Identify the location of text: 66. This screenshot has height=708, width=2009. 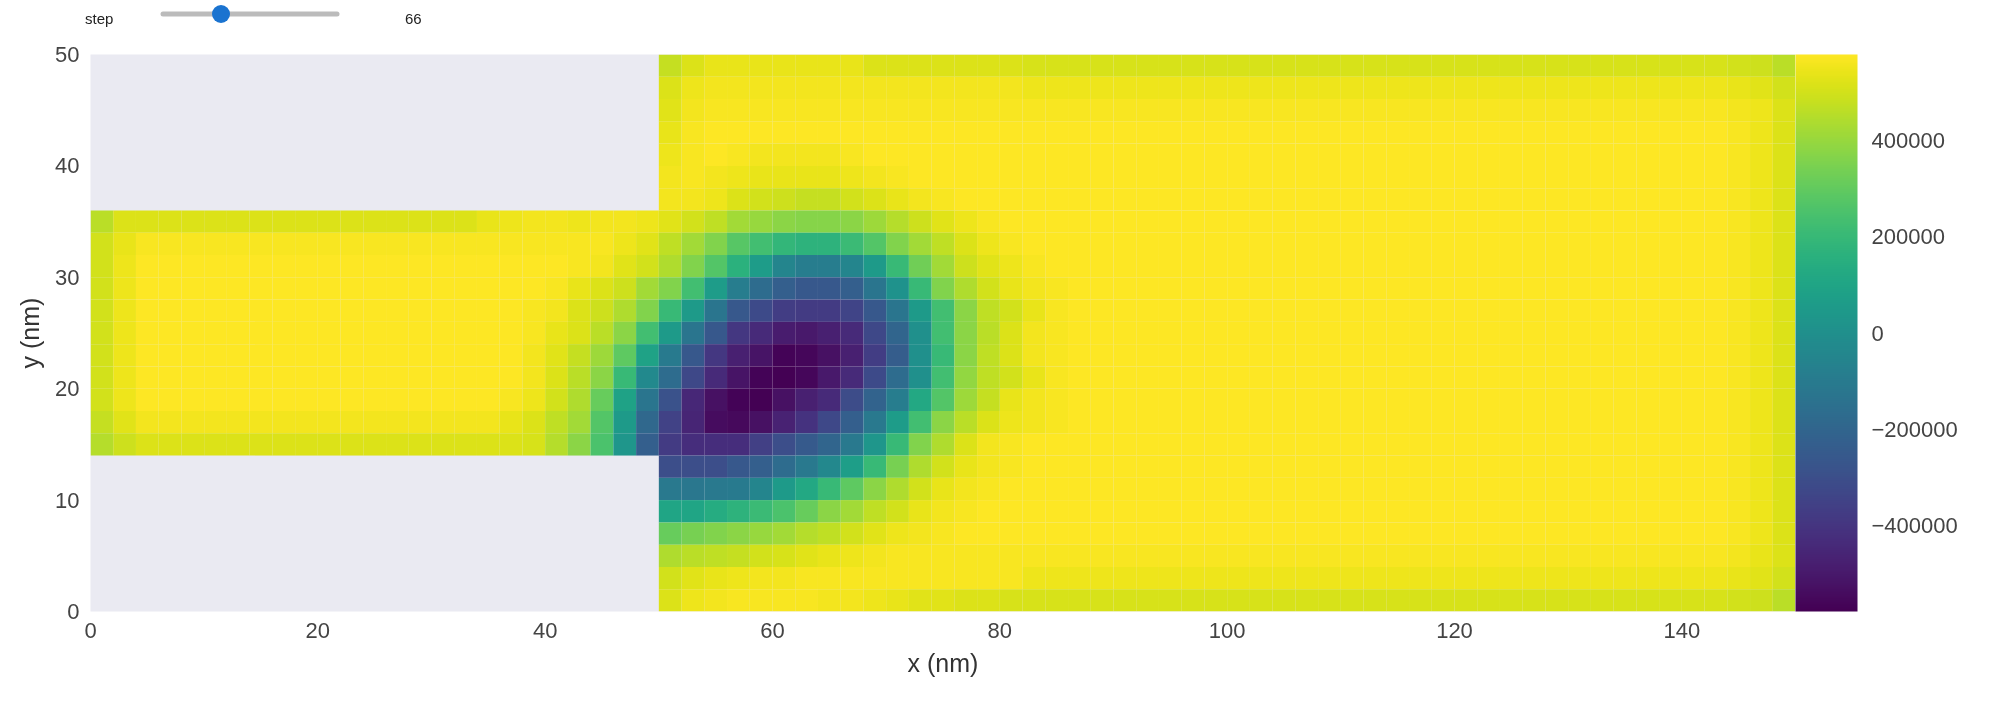
(413, 19).